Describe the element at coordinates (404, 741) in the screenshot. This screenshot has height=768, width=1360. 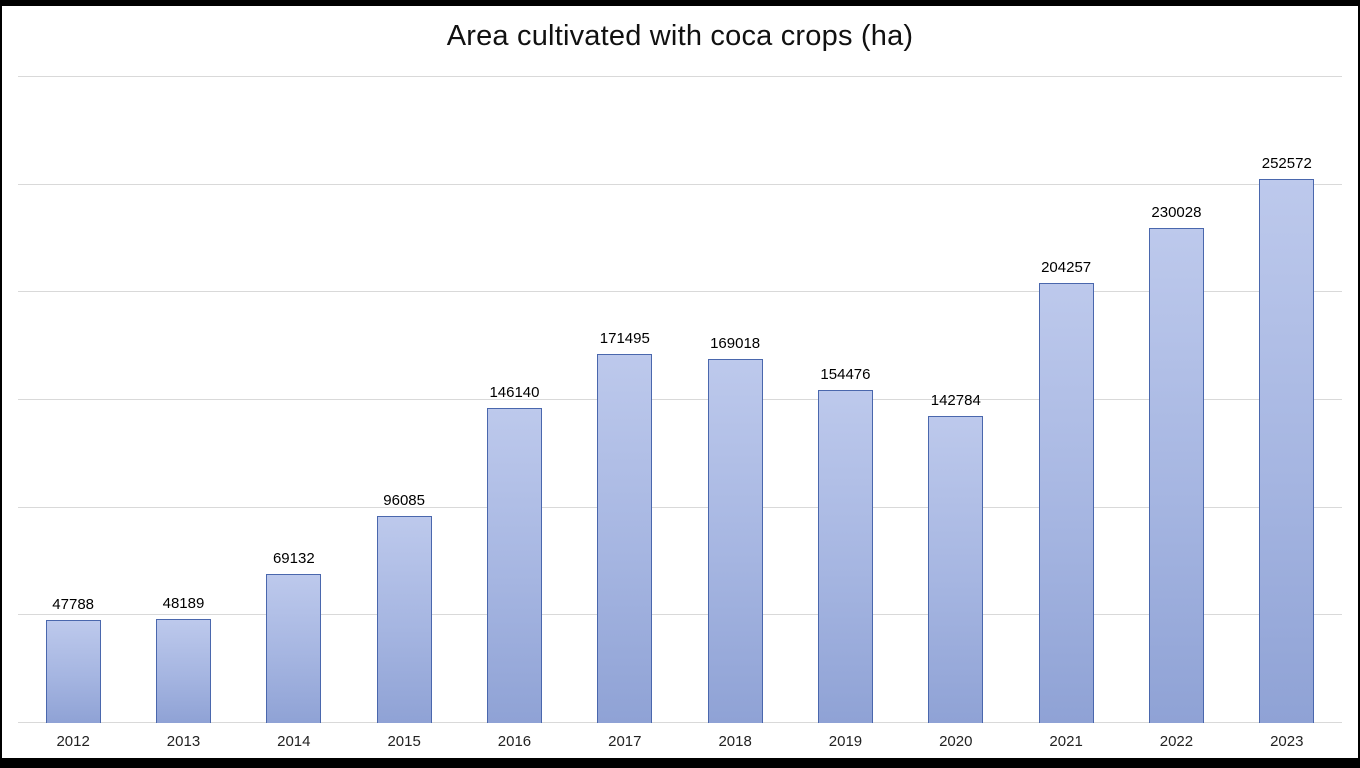
I see `x-axis-label: 2015` at that location.